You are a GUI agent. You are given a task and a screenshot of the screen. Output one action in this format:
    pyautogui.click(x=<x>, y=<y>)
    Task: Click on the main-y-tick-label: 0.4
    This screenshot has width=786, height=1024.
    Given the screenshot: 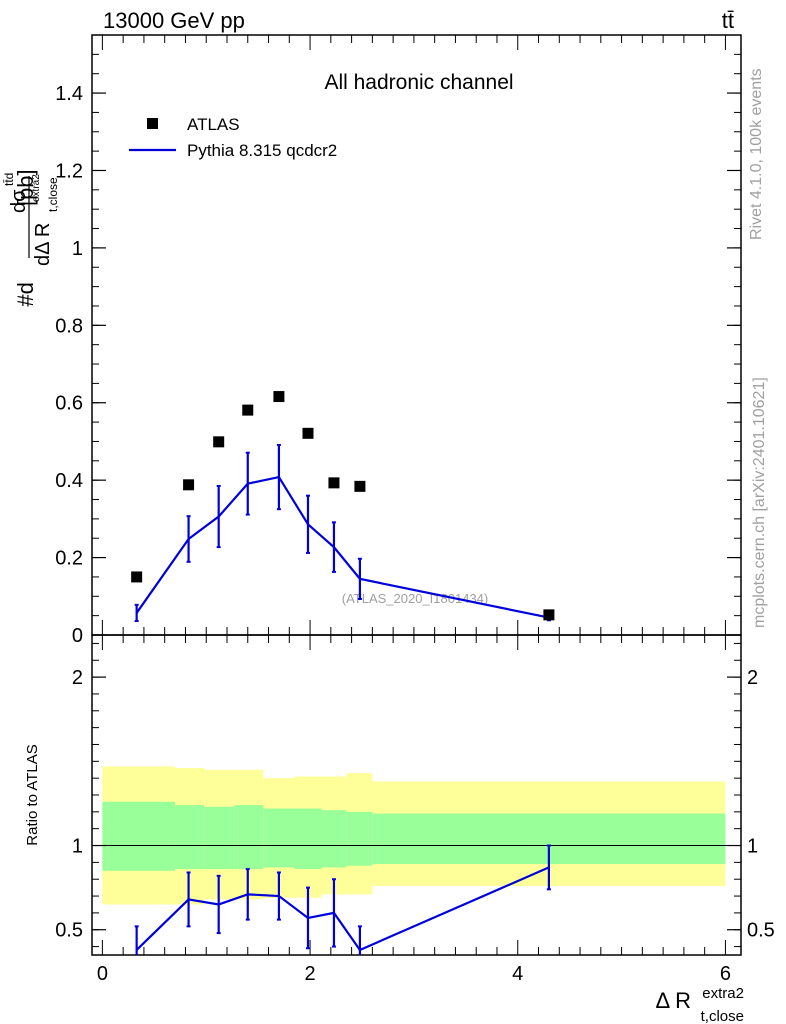 What is the action you would take?
    pyautogui.click(x=69, y=481)
    